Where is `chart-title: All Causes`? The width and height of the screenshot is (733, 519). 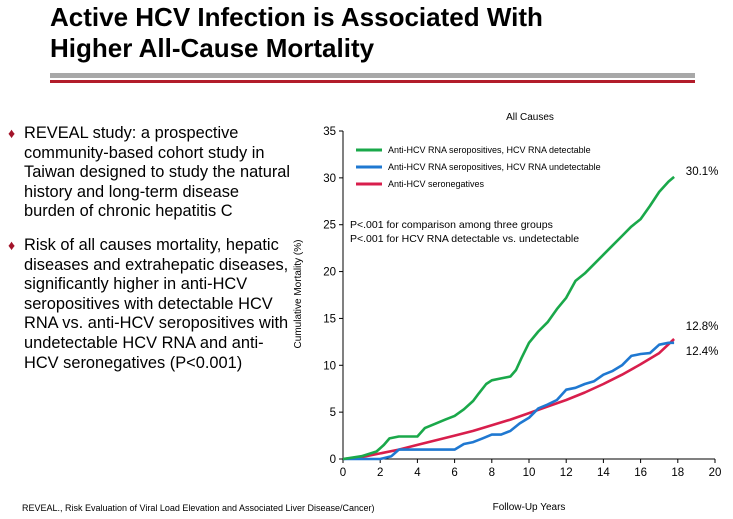 chart-title: All Causes is located at coordinates (530, 117).